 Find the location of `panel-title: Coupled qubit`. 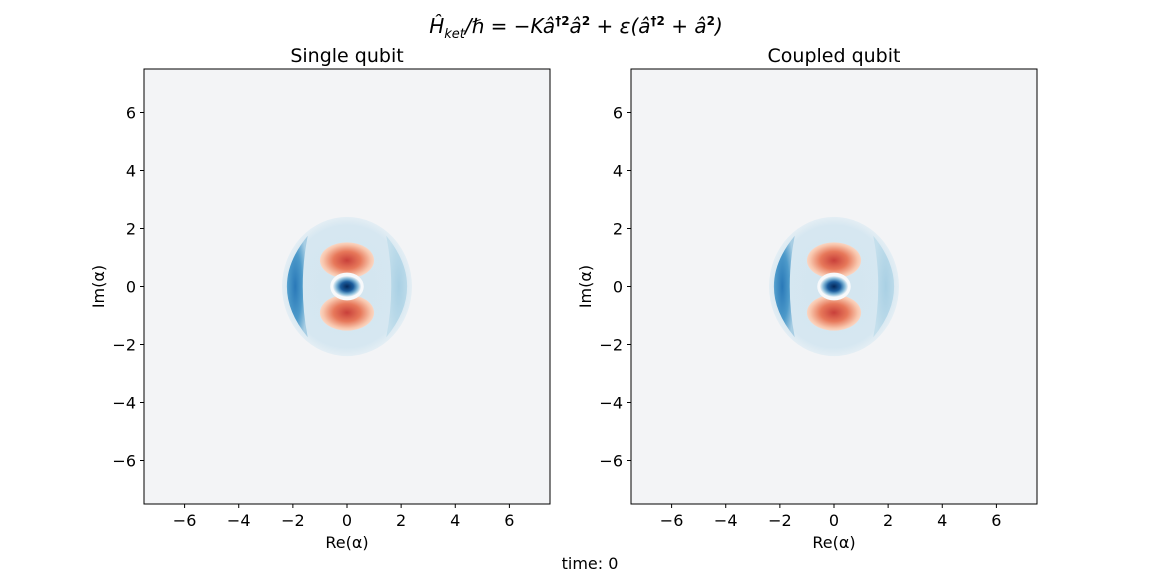

panel-title: Coupled qubit is located at coordinates (834, 56).